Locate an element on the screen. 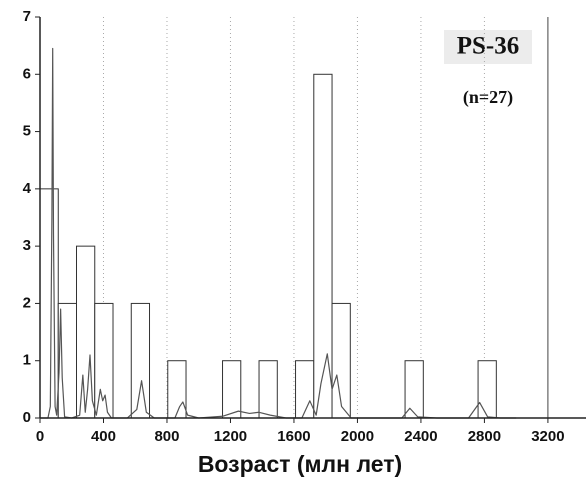 The image size is (586, 483). x-tick-label: 2800 is located at coordinates (484, 436).